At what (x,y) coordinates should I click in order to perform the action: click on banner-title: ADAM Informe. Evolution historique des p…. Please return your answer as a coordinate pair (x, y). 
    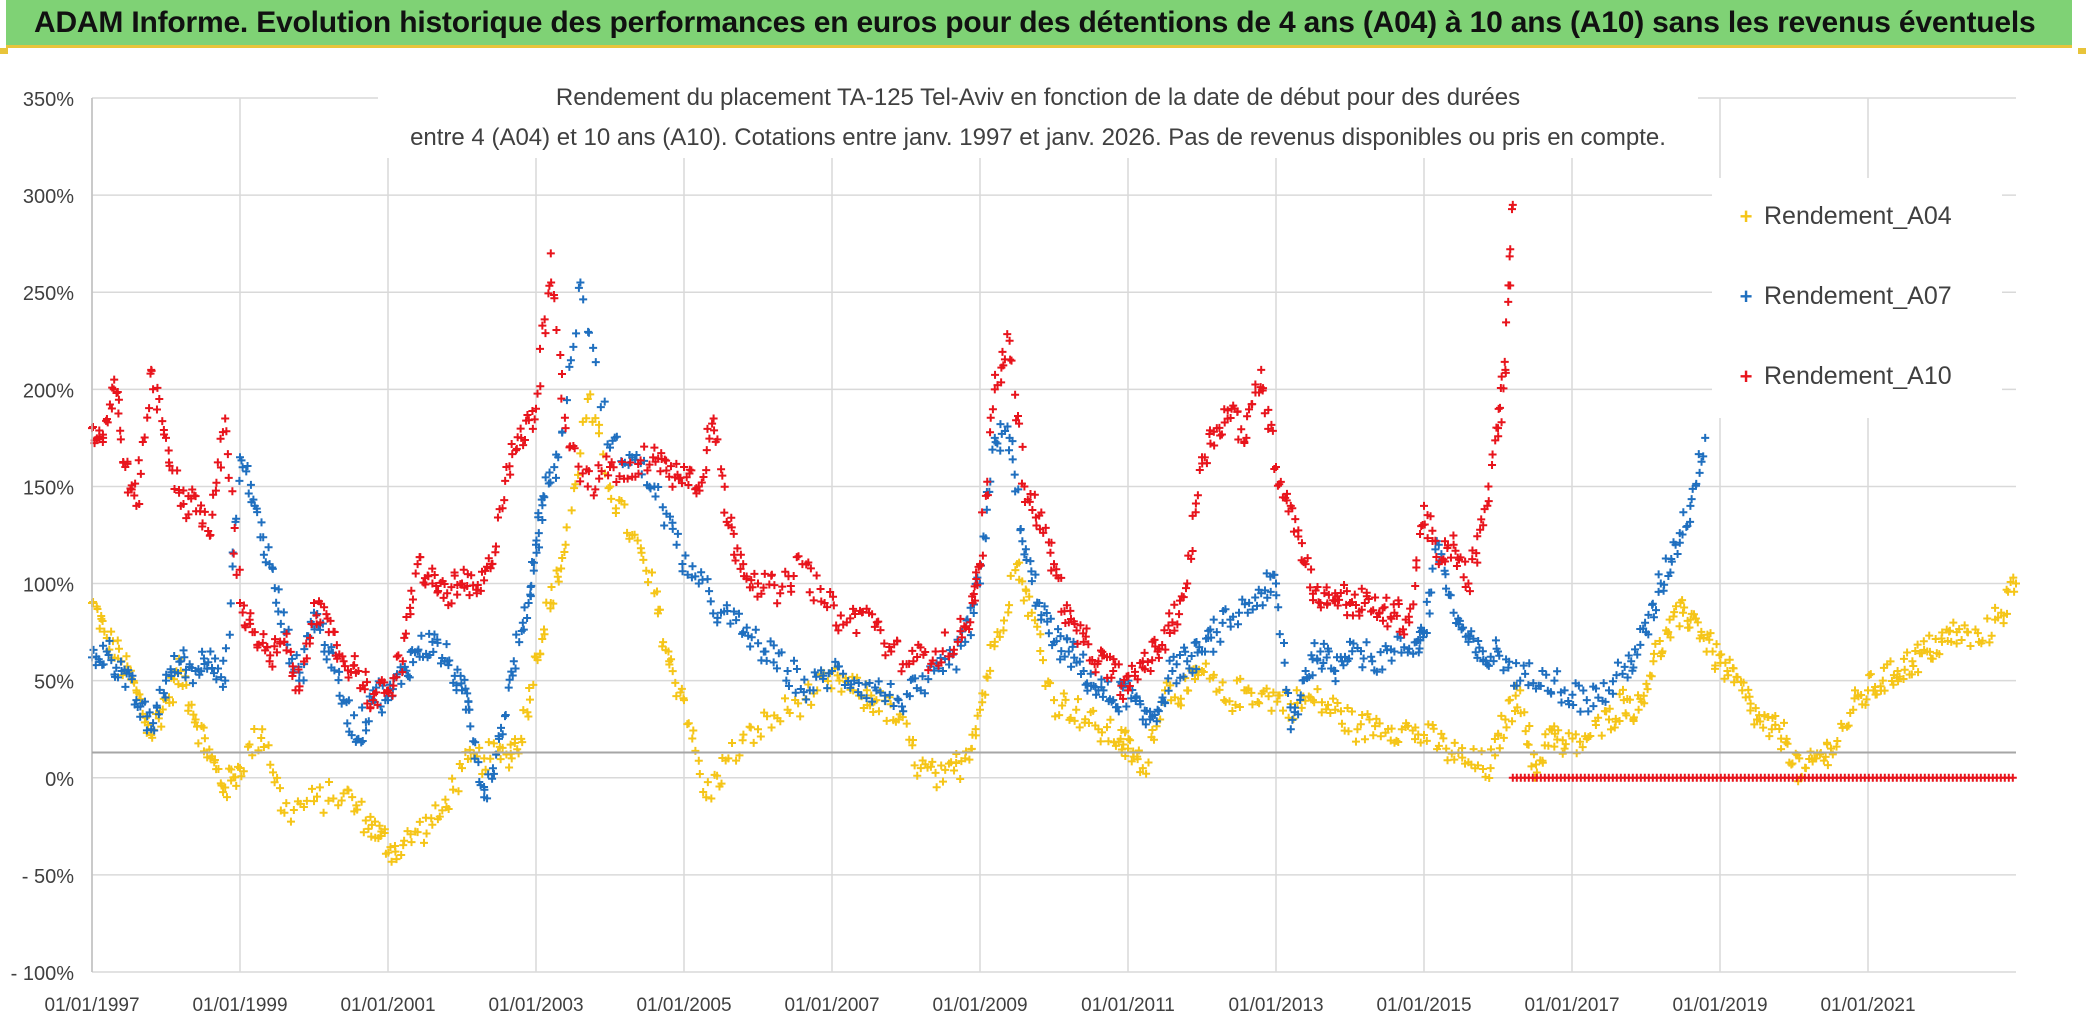
    Looking at the image, I should click on (1035, 22).